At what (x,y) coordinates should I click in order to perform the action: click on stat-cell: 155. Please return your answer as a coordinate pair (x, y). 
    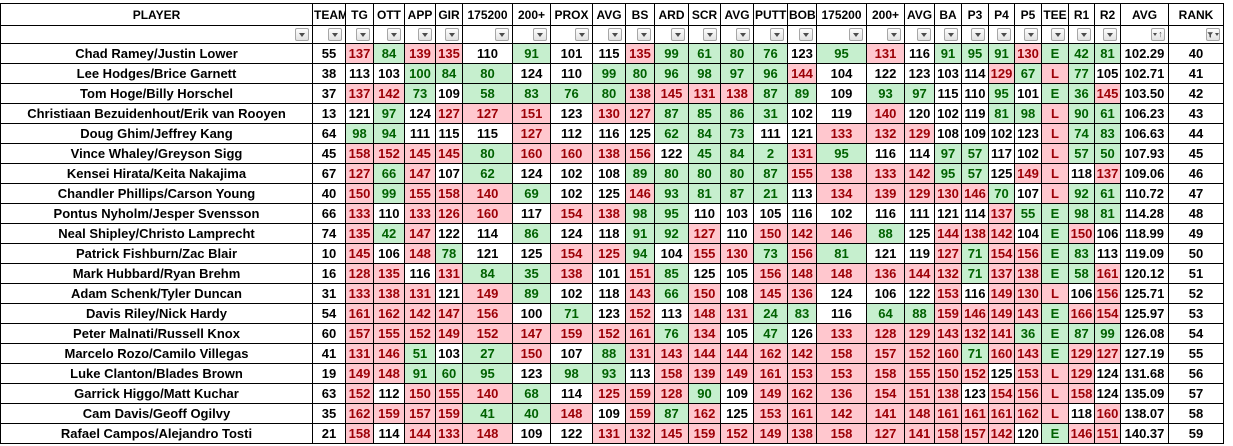
    Looking at the image, I should click on (449, 393).